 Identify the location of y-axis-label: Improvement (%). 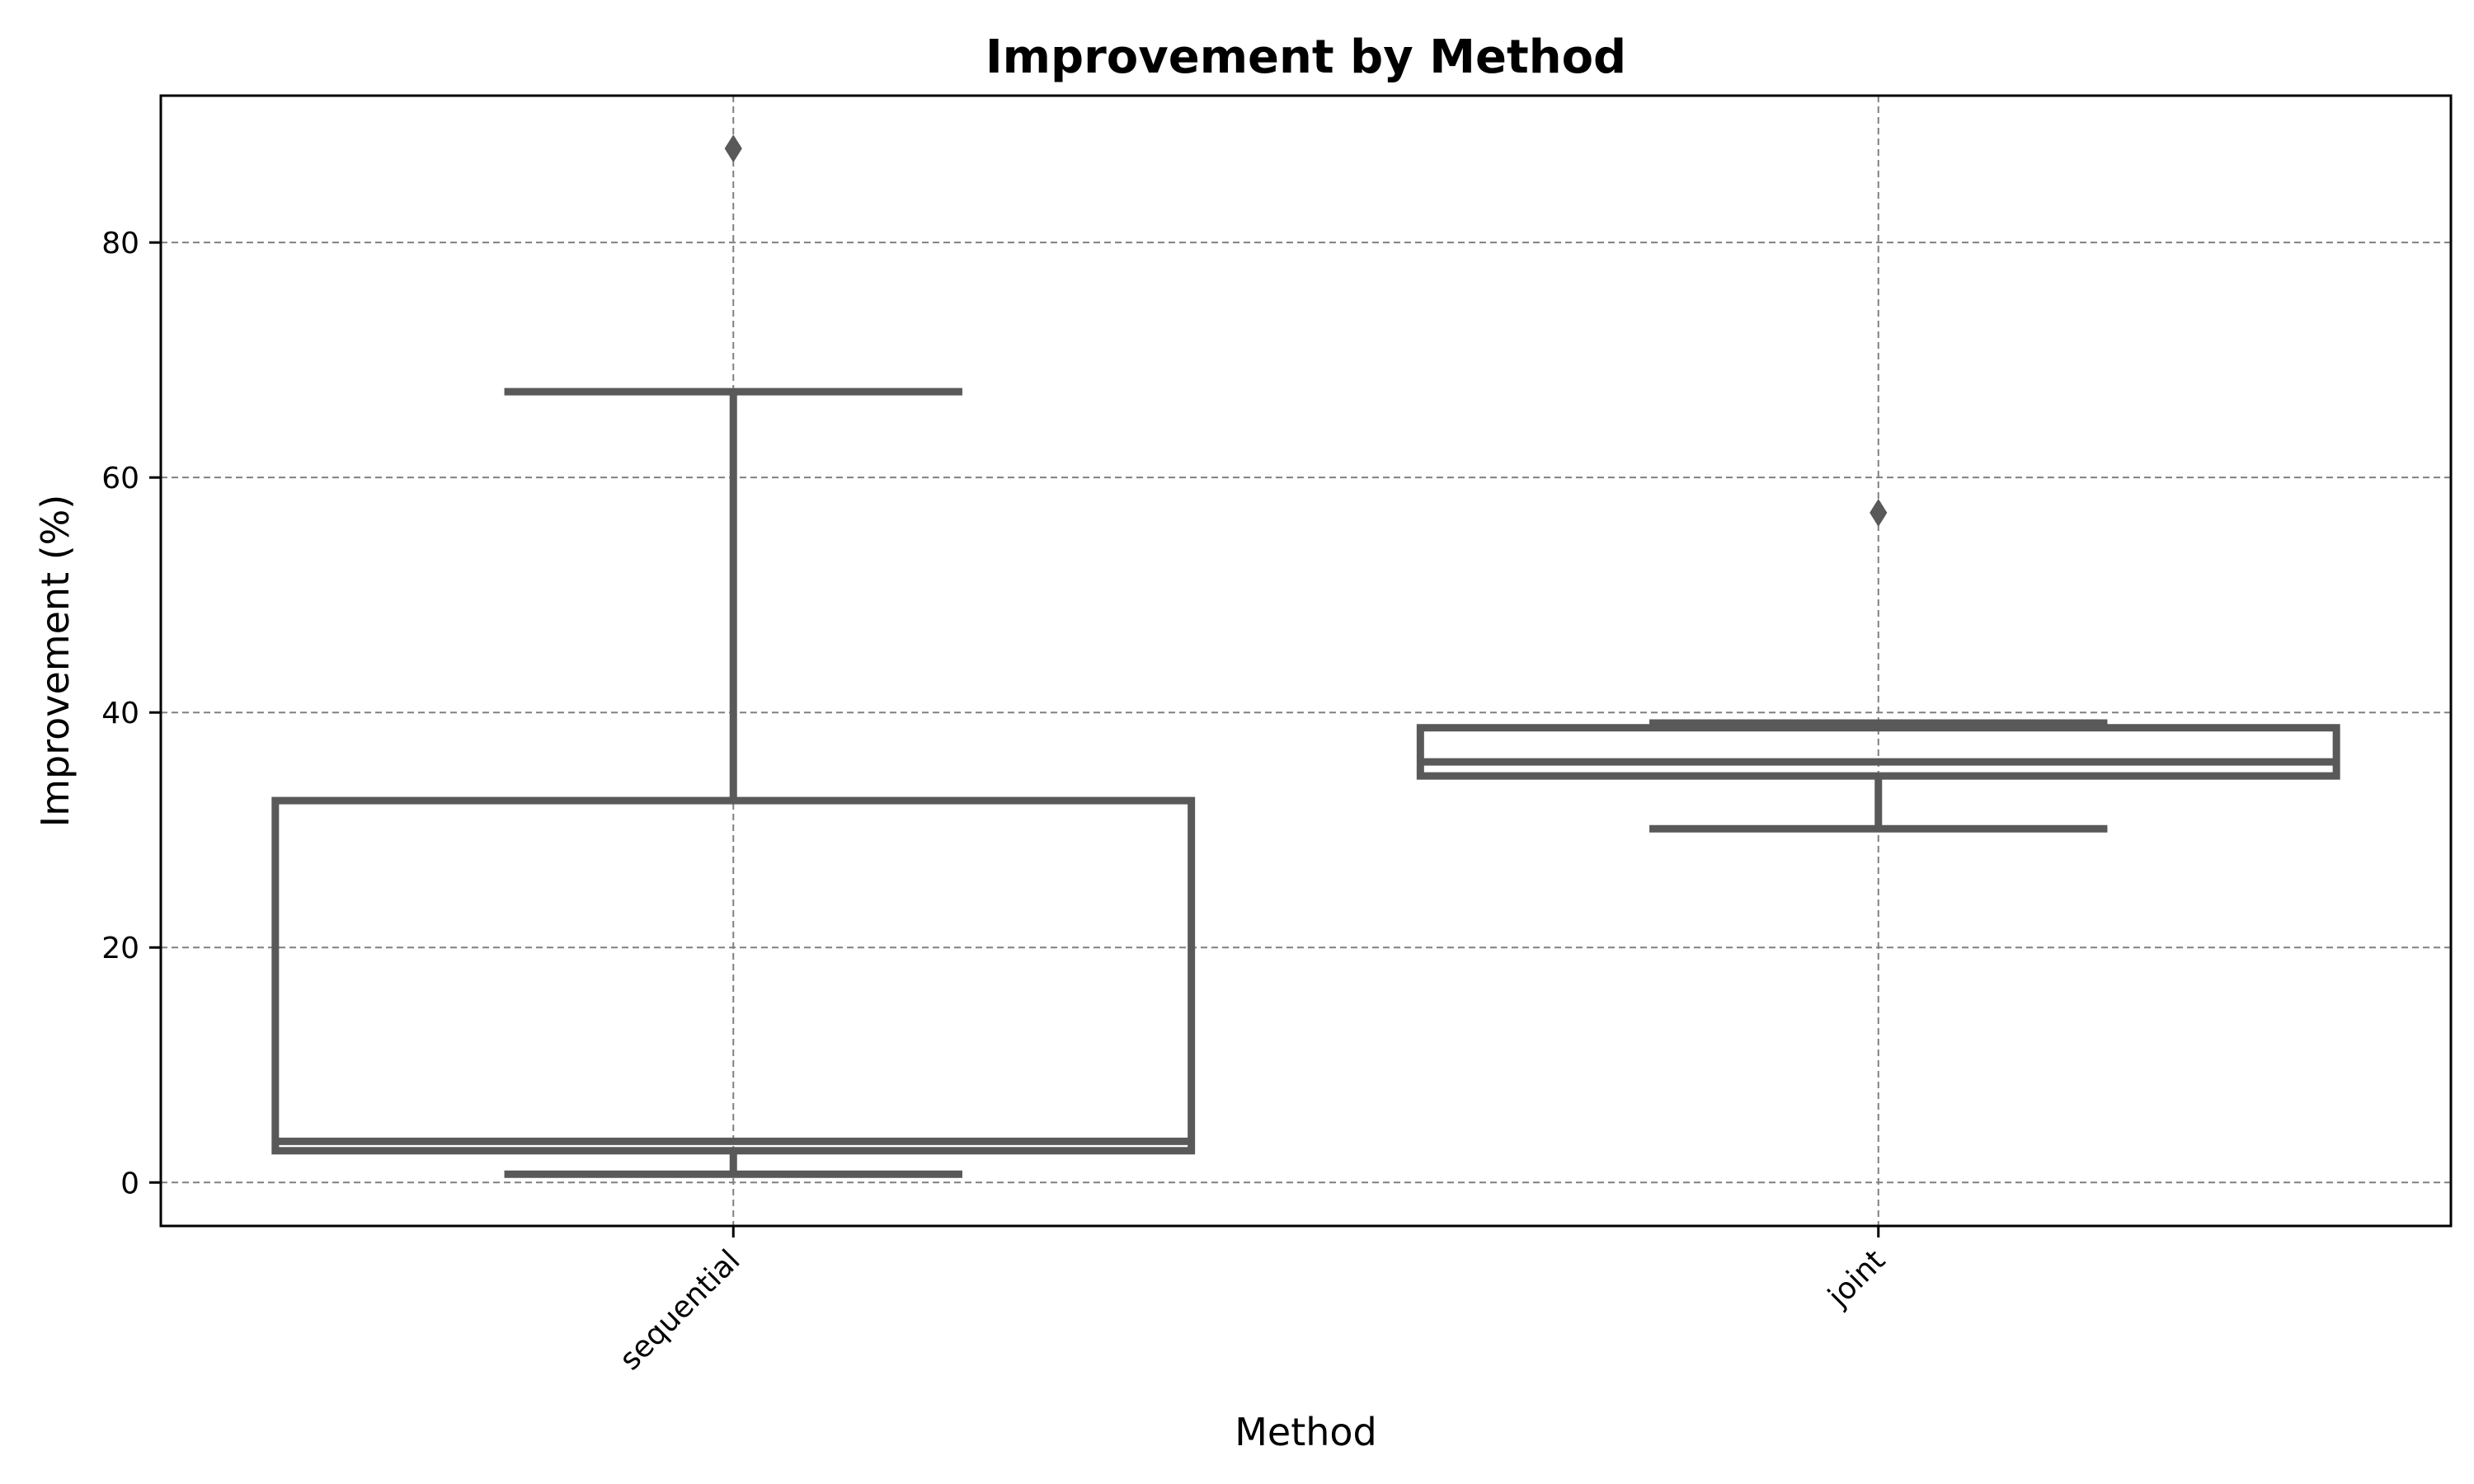
(55, 661).